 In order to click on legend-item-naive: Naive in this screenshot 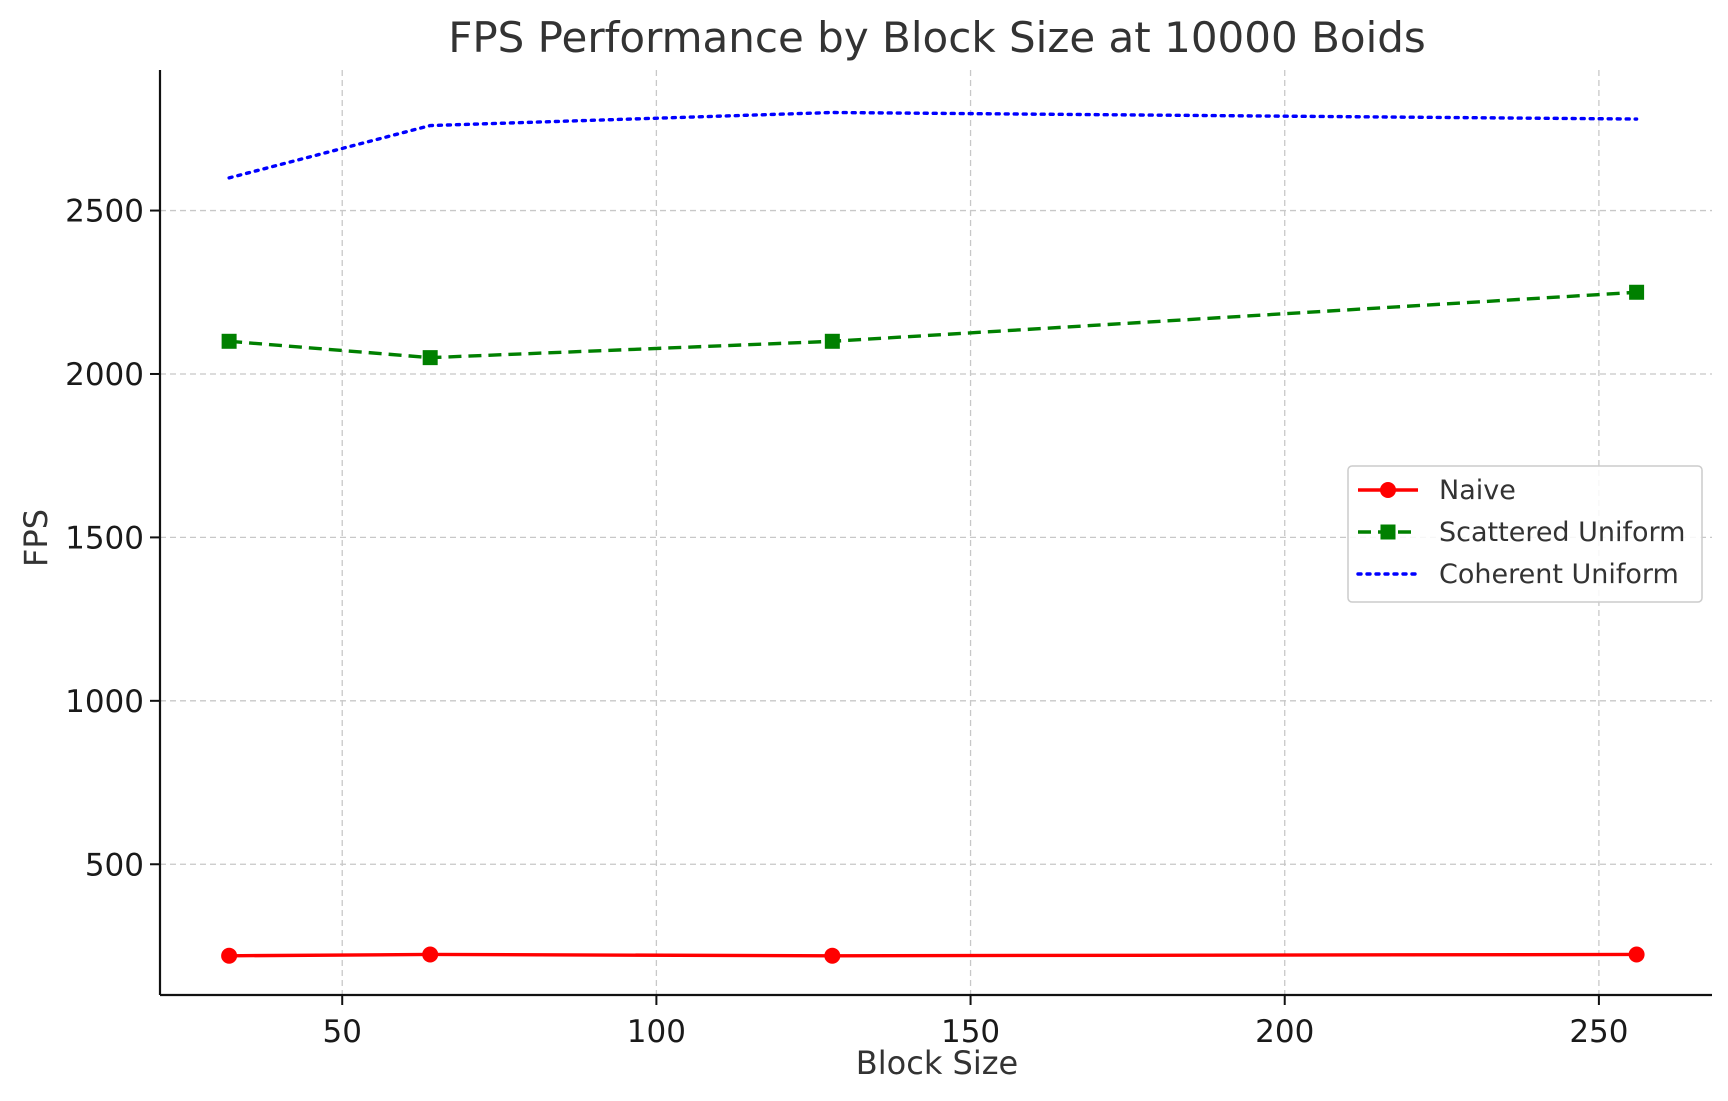, I will do `click(1437, 490)`.